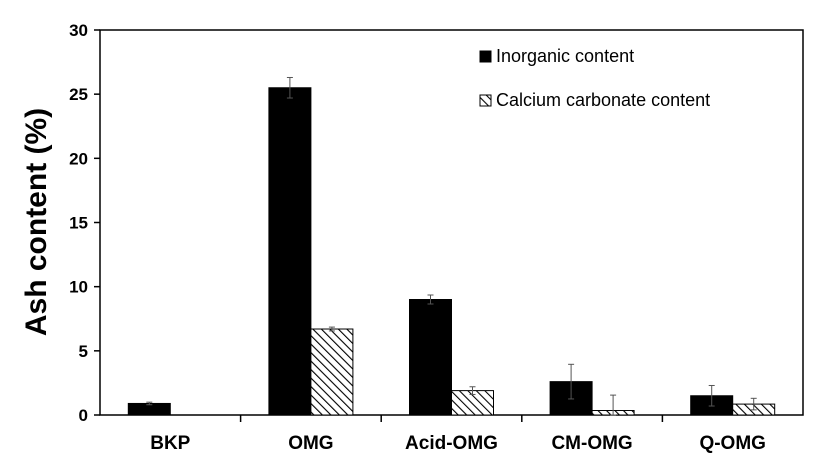  Describe the element at coordinates (78, 287) in the screenshot. I see `y-tick-label: 10` at that location.